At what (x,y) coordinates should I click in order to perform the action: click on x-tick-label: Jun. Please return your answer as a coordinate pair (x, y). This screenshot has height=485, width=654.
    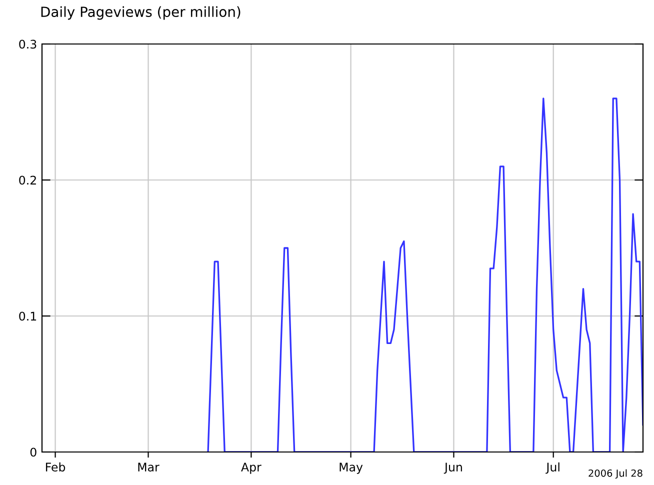
    Looking at the image, I should click on (453, 468).